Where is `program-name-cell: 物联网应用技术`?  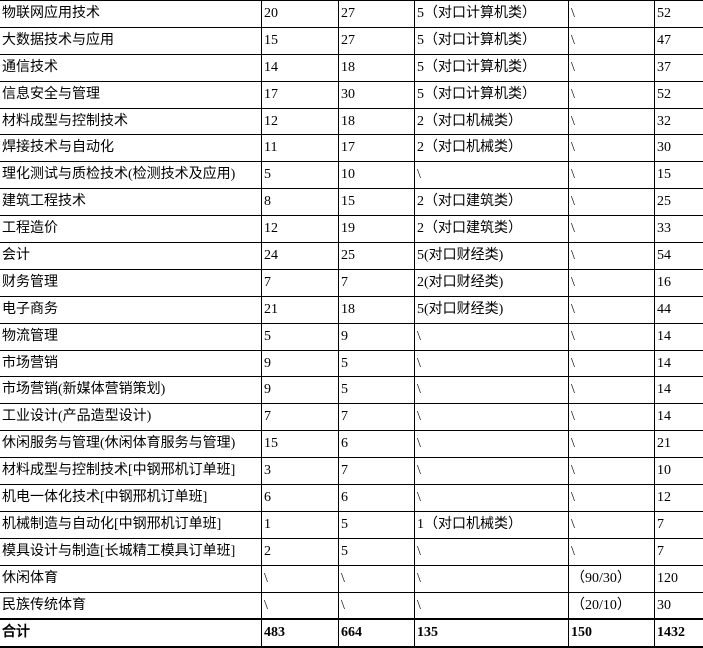 program-name-cell: 物联网应用技术 is located at coordinates (131, 14).